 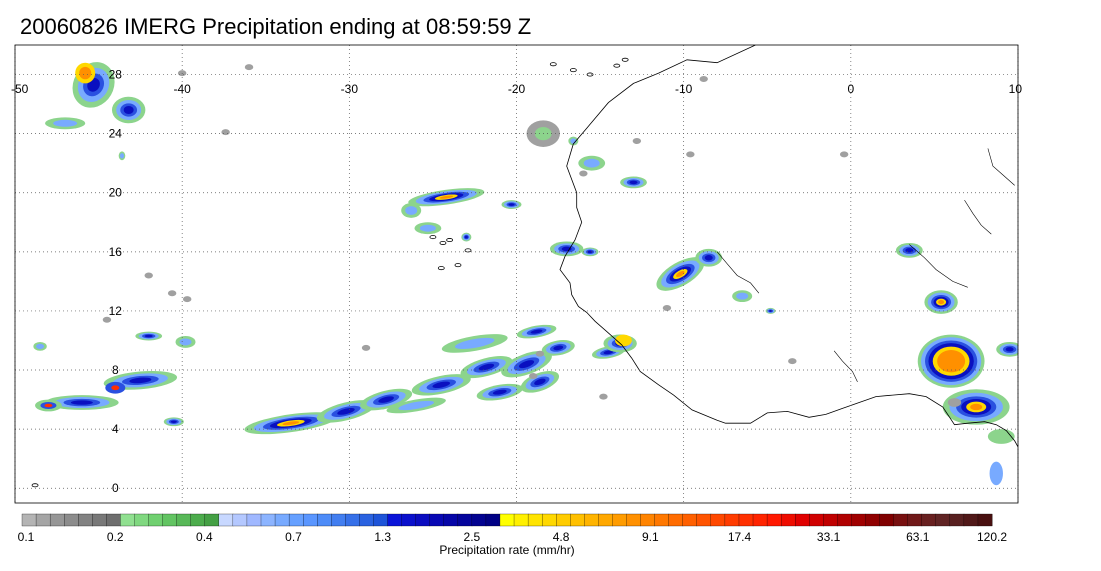 I want to click on colorbar-tick-label: 9.1, so click(x=650, y=537).